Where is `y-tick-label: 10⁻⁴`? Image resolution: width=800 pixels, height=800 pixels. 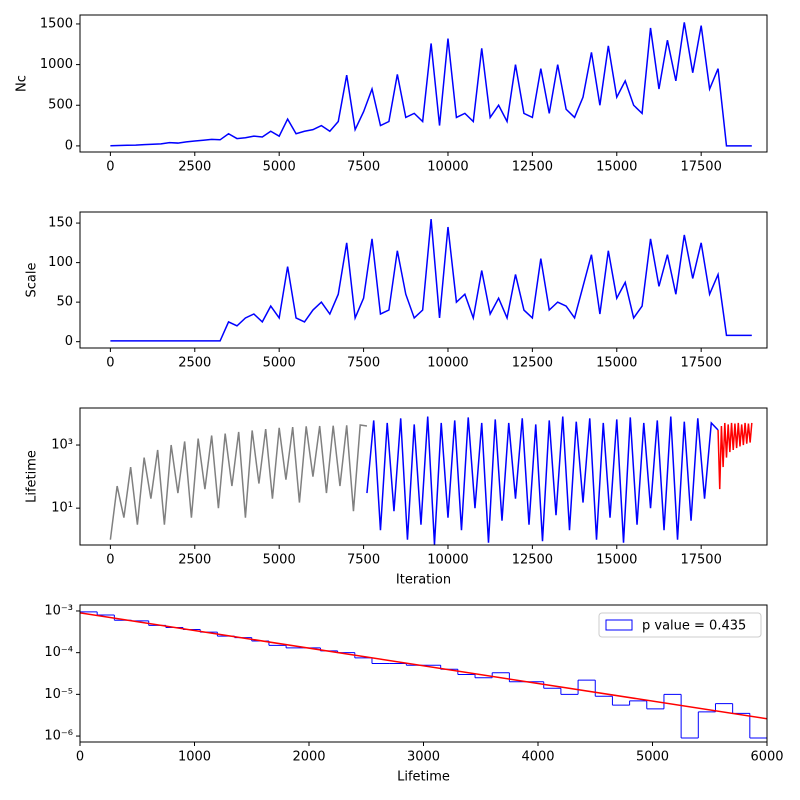
y-tick-label: 10⁻⁴ is located at coordinates (58, 652).